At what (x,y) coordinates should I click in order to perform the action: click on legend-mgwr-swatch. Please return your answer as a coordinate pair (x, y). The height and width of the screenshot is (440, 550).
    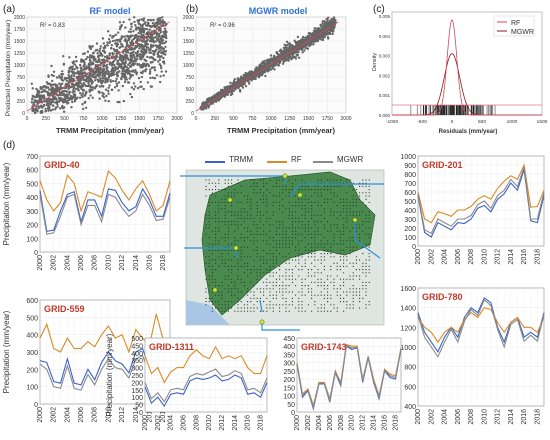
    Looking at the image, I should click on (323, 162).